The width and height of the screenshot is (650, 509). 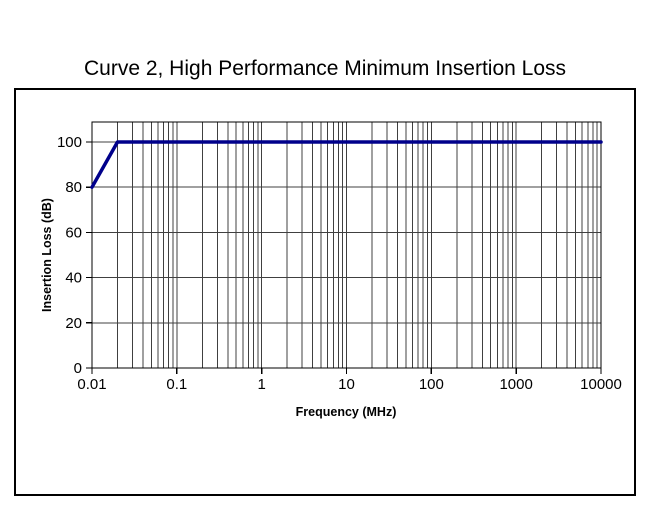 I want to click on x-tick-label: 1, so click(x=261, y=384).